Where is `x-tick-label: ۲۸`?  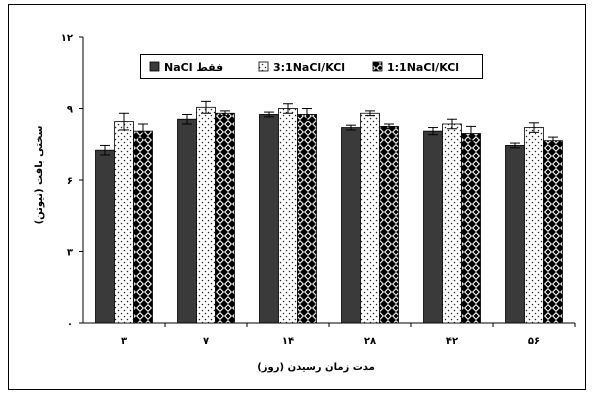
x-tick-label: ۲۸ is located at coordinates (370, 341).